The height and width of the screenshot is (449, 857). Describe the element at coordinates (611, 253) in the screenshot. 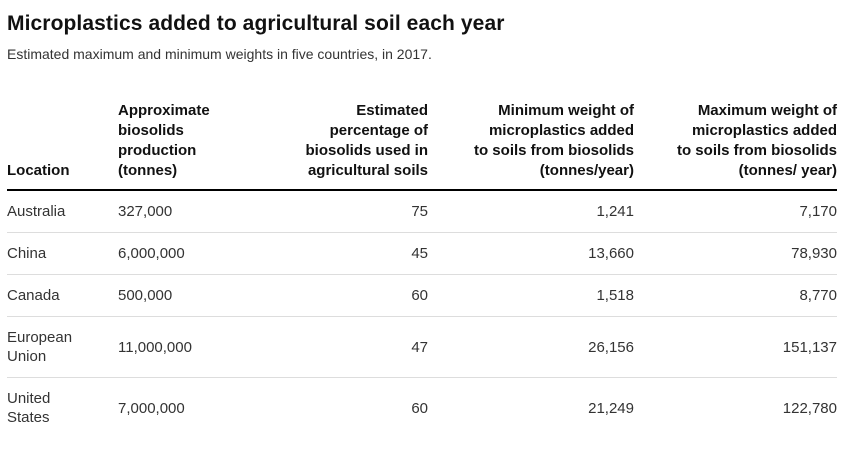

I see `cell-min-weight: 13,660` at that location.